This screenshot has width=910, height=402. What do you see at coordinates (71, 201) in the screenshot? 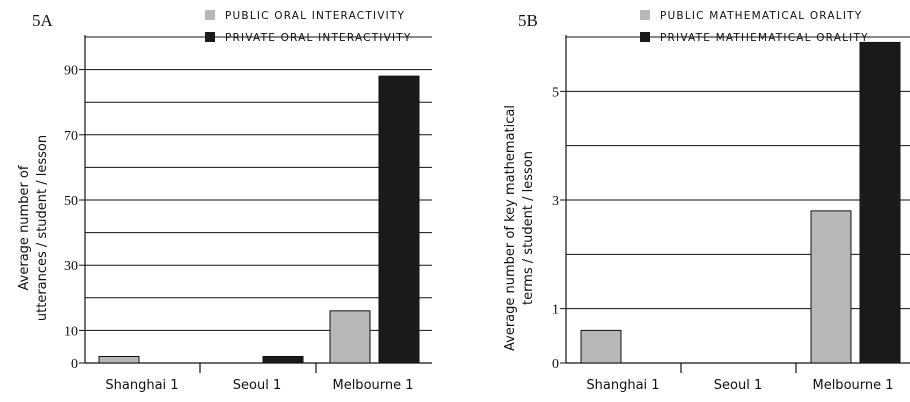
I see `y-tick-label: 50` at bounding box center [71, 201].